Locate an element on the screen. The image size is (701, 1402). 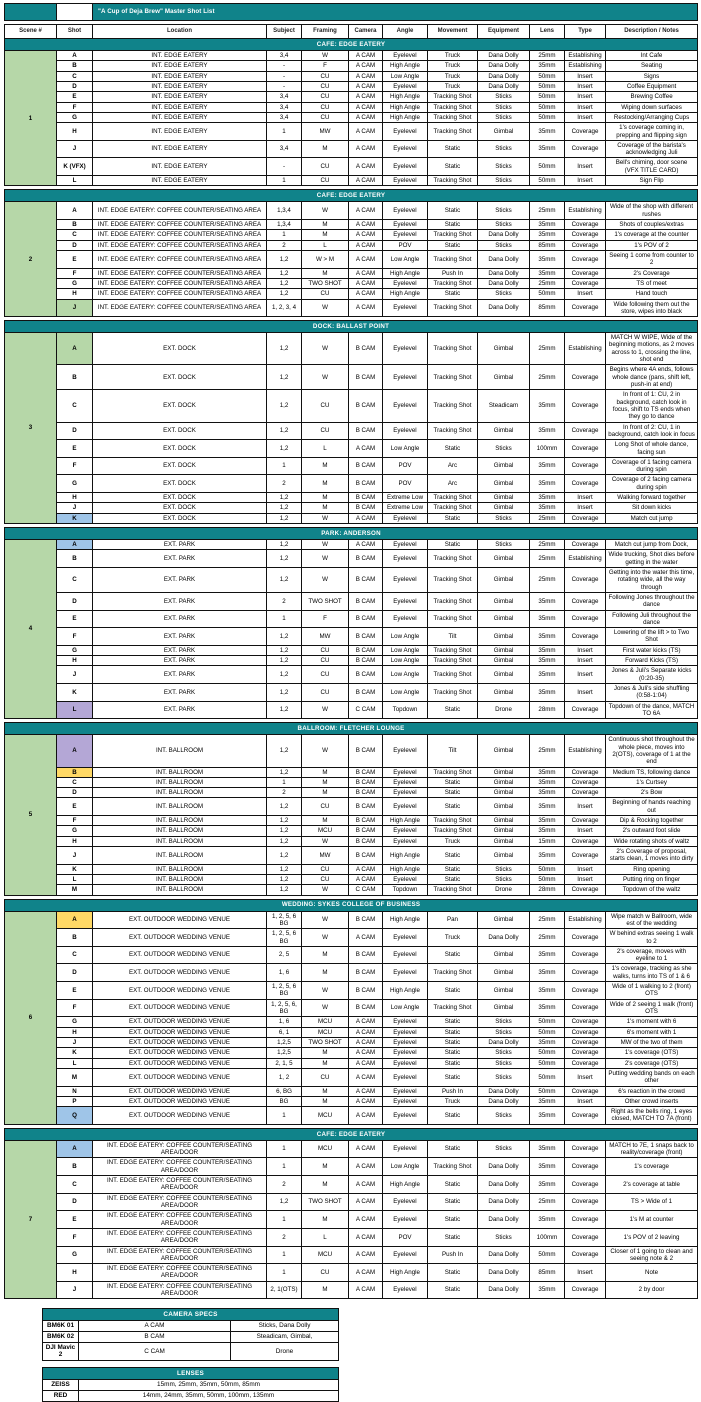
framing-cell: MCU is located at coordinates (325, 1022).